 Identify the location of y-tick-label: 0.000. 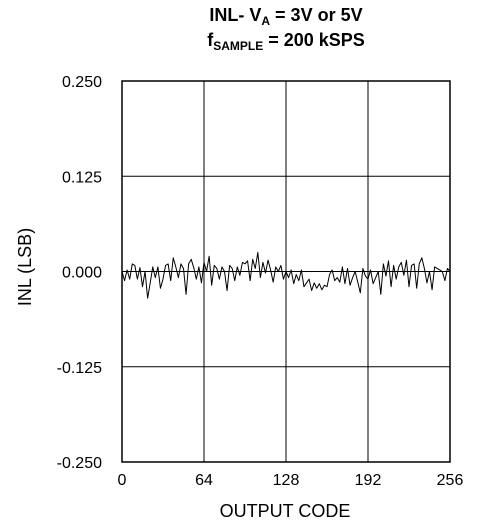
(82, 273).